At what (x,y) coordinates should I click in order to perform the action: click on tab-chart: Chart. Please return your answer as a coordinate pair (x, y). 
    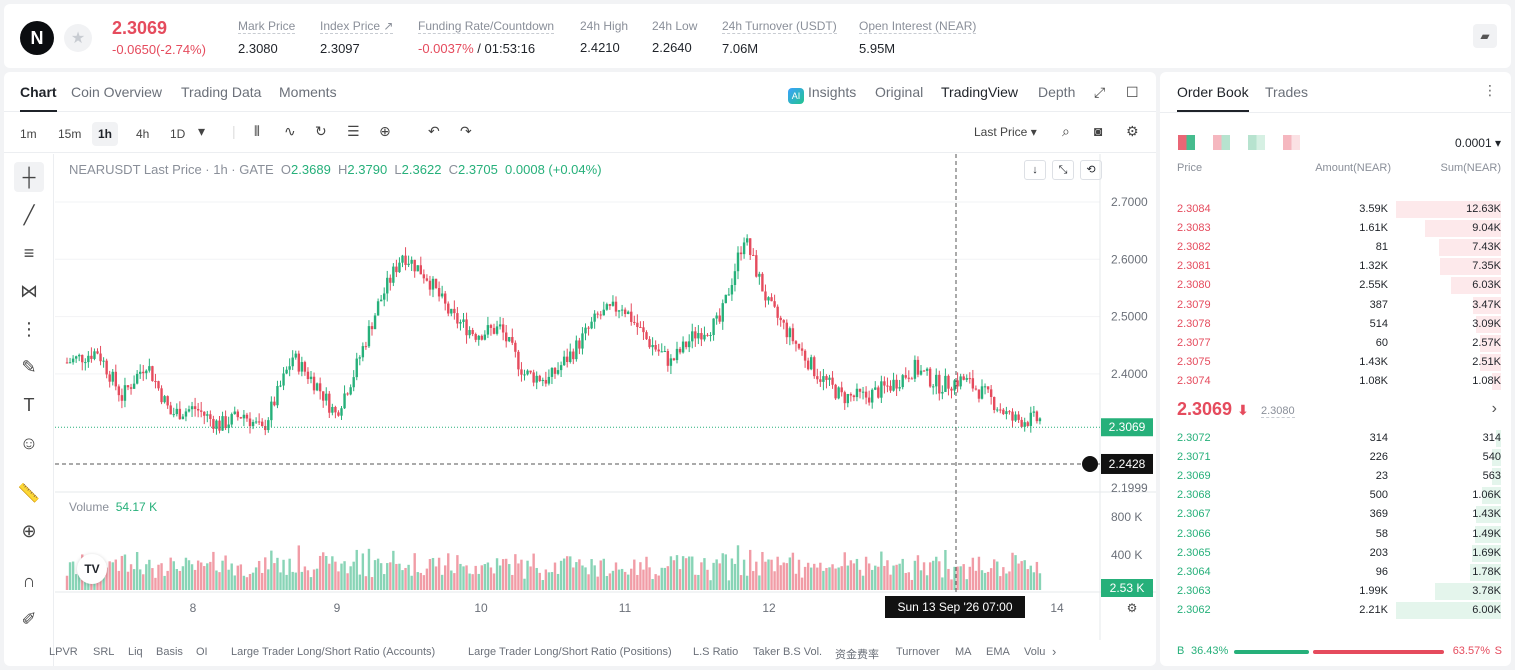
    Looking at the image, I should click on (38, 98).